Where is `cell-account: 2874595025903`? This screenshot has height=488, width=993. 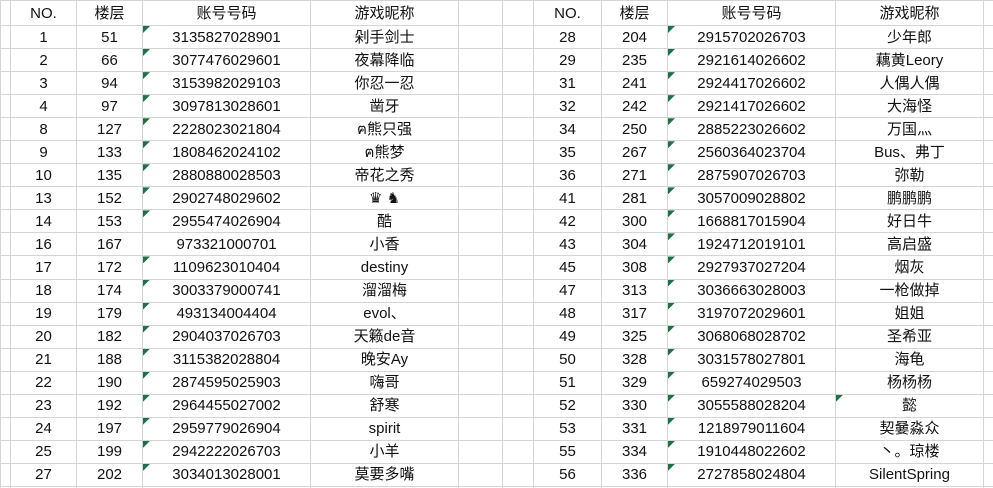 cell-account: 2874595025903 is located at coordinates (227, 383).